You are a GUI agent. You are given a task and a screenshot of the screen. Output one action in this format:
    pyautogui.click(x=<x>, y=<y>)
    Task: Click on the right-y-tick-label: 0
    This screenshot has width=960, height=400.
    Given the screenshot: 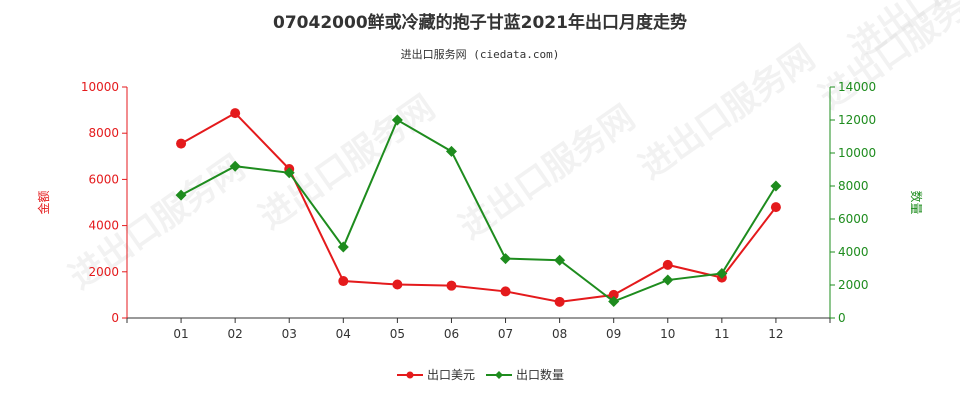 What is the action you would take?
    pyautogui.click(x=842, y=318)
    